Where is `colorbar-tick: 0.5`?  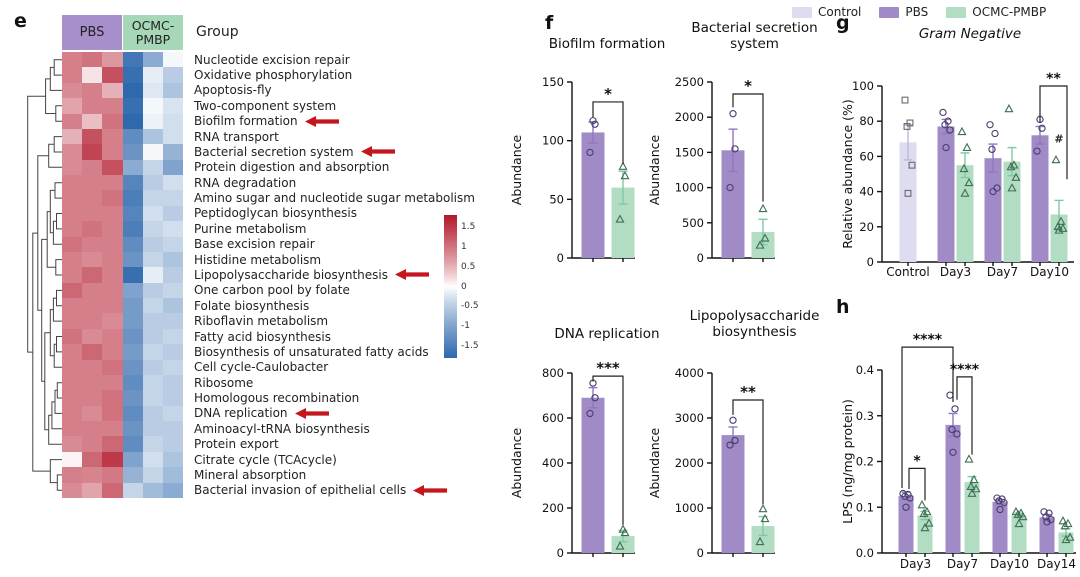
colorbar-tick: 0.5 is located at coordinates (468, 266).